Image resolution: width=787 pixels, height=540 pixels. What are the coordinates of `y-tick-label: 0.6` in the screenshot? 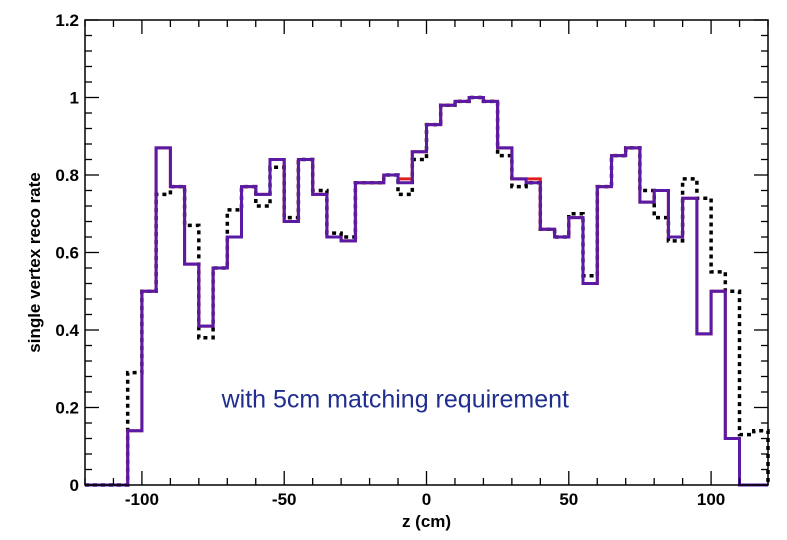 It's located at (67, 253).